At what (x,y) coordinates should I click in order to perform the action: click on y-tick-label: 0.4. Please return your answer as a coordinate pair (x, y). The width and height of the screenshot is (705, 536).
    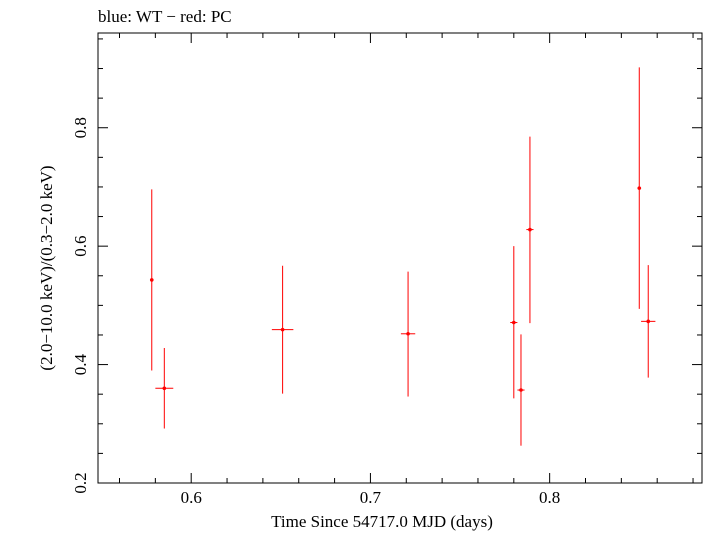
    Looking at the image, I should click on (80, 364).